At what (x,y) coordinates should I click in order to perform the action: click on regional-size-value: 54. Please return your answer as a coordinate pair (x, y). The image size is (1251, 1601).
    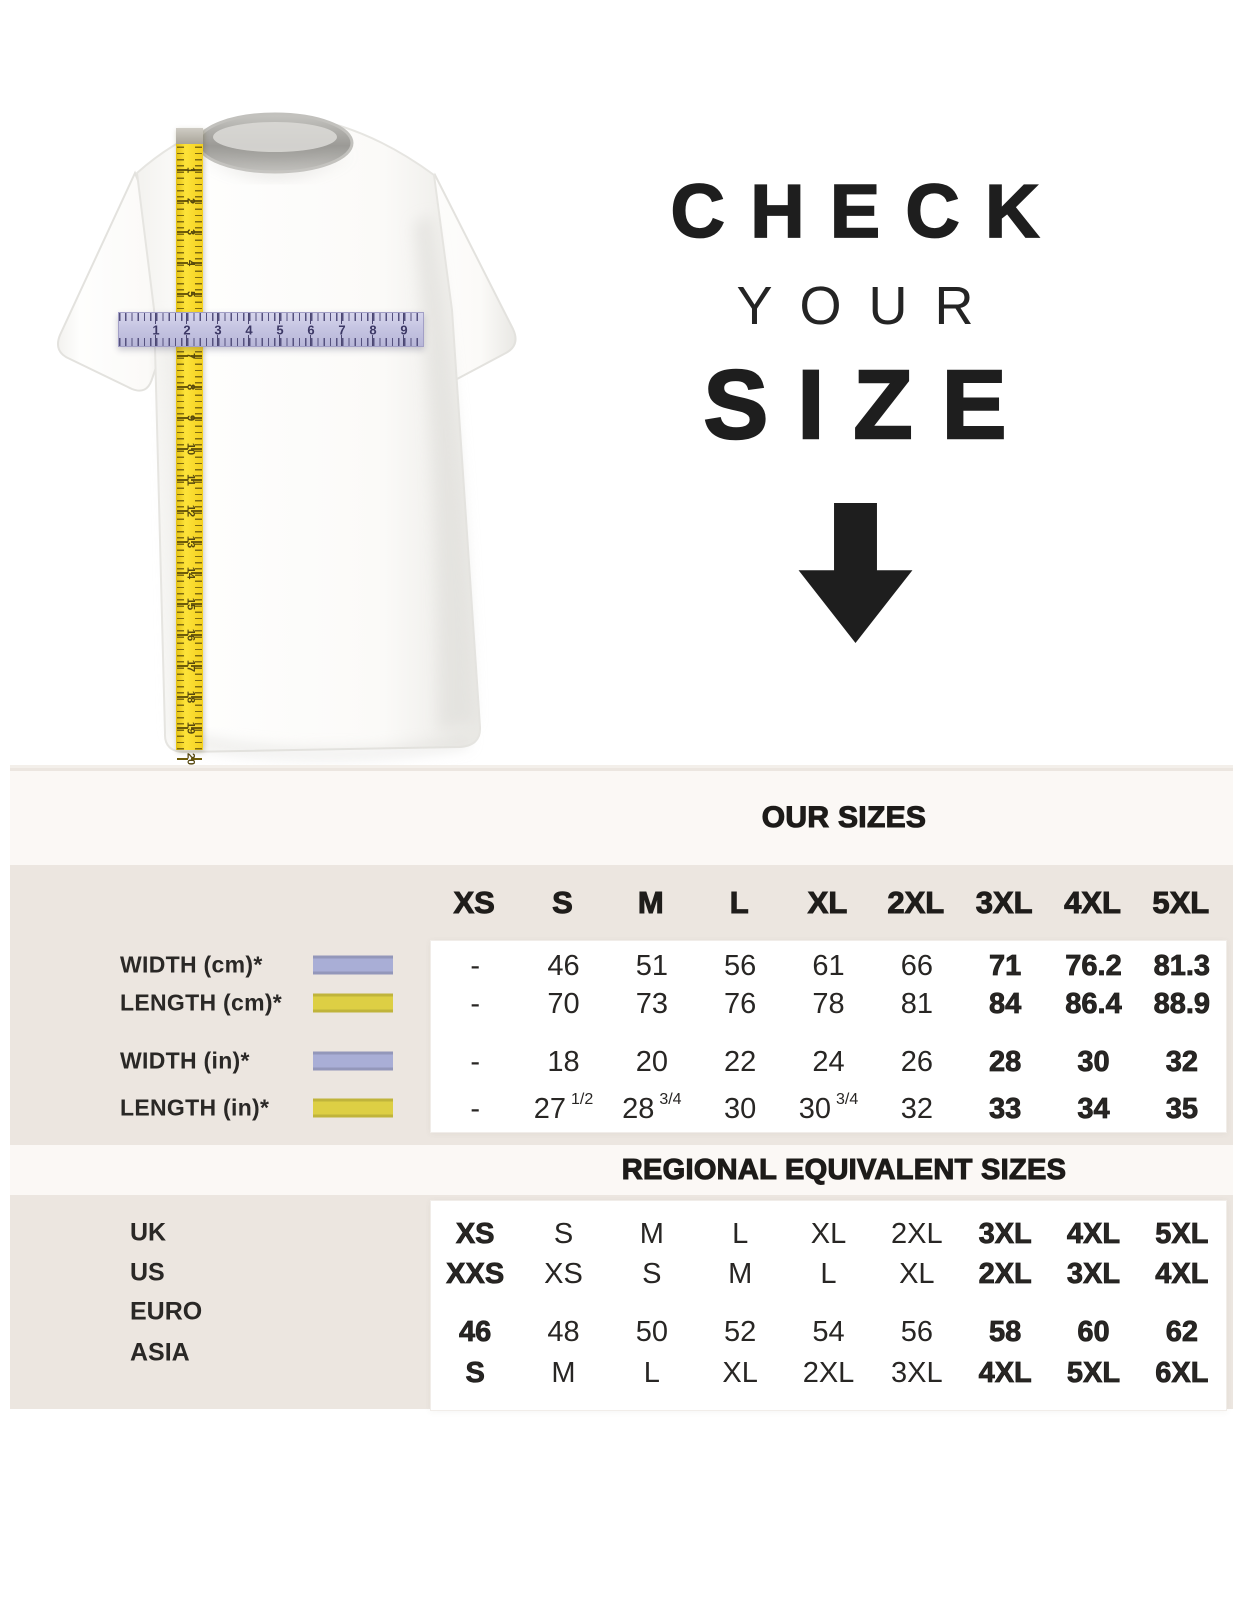
    Looking at the image, I should click on (828, 1331).